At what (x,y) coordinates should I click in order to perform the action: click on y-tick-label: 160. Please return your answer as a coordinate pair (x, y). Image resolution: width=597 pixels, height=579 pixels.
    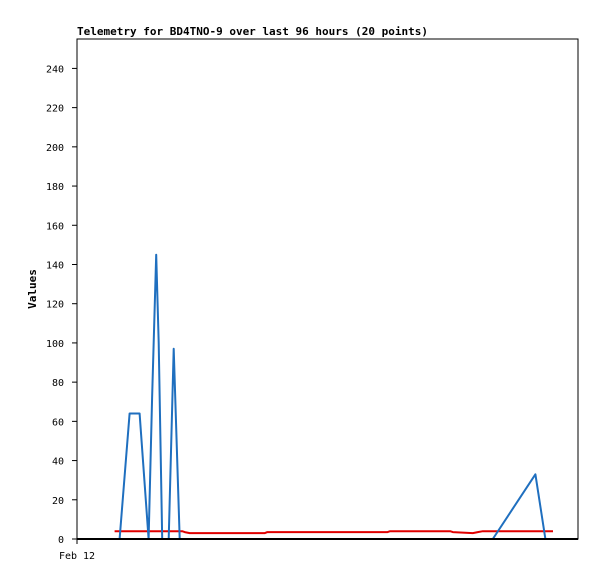
    Looking at the image, I should click on (55, 226).